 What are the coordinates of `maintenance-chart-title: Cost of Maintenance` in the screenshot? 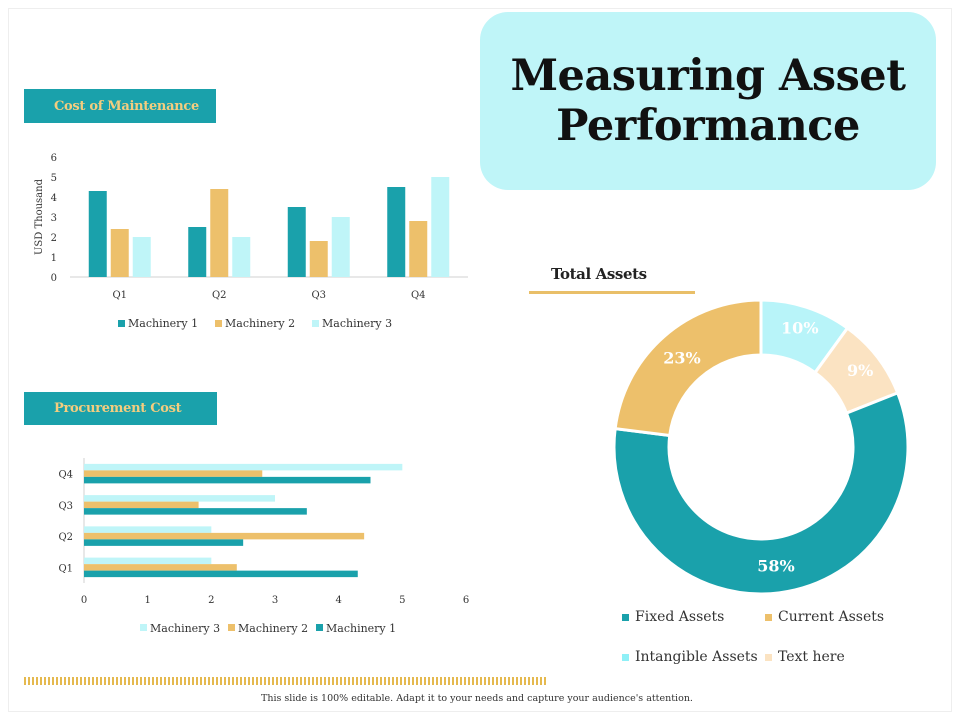 It's located at (120, 106).